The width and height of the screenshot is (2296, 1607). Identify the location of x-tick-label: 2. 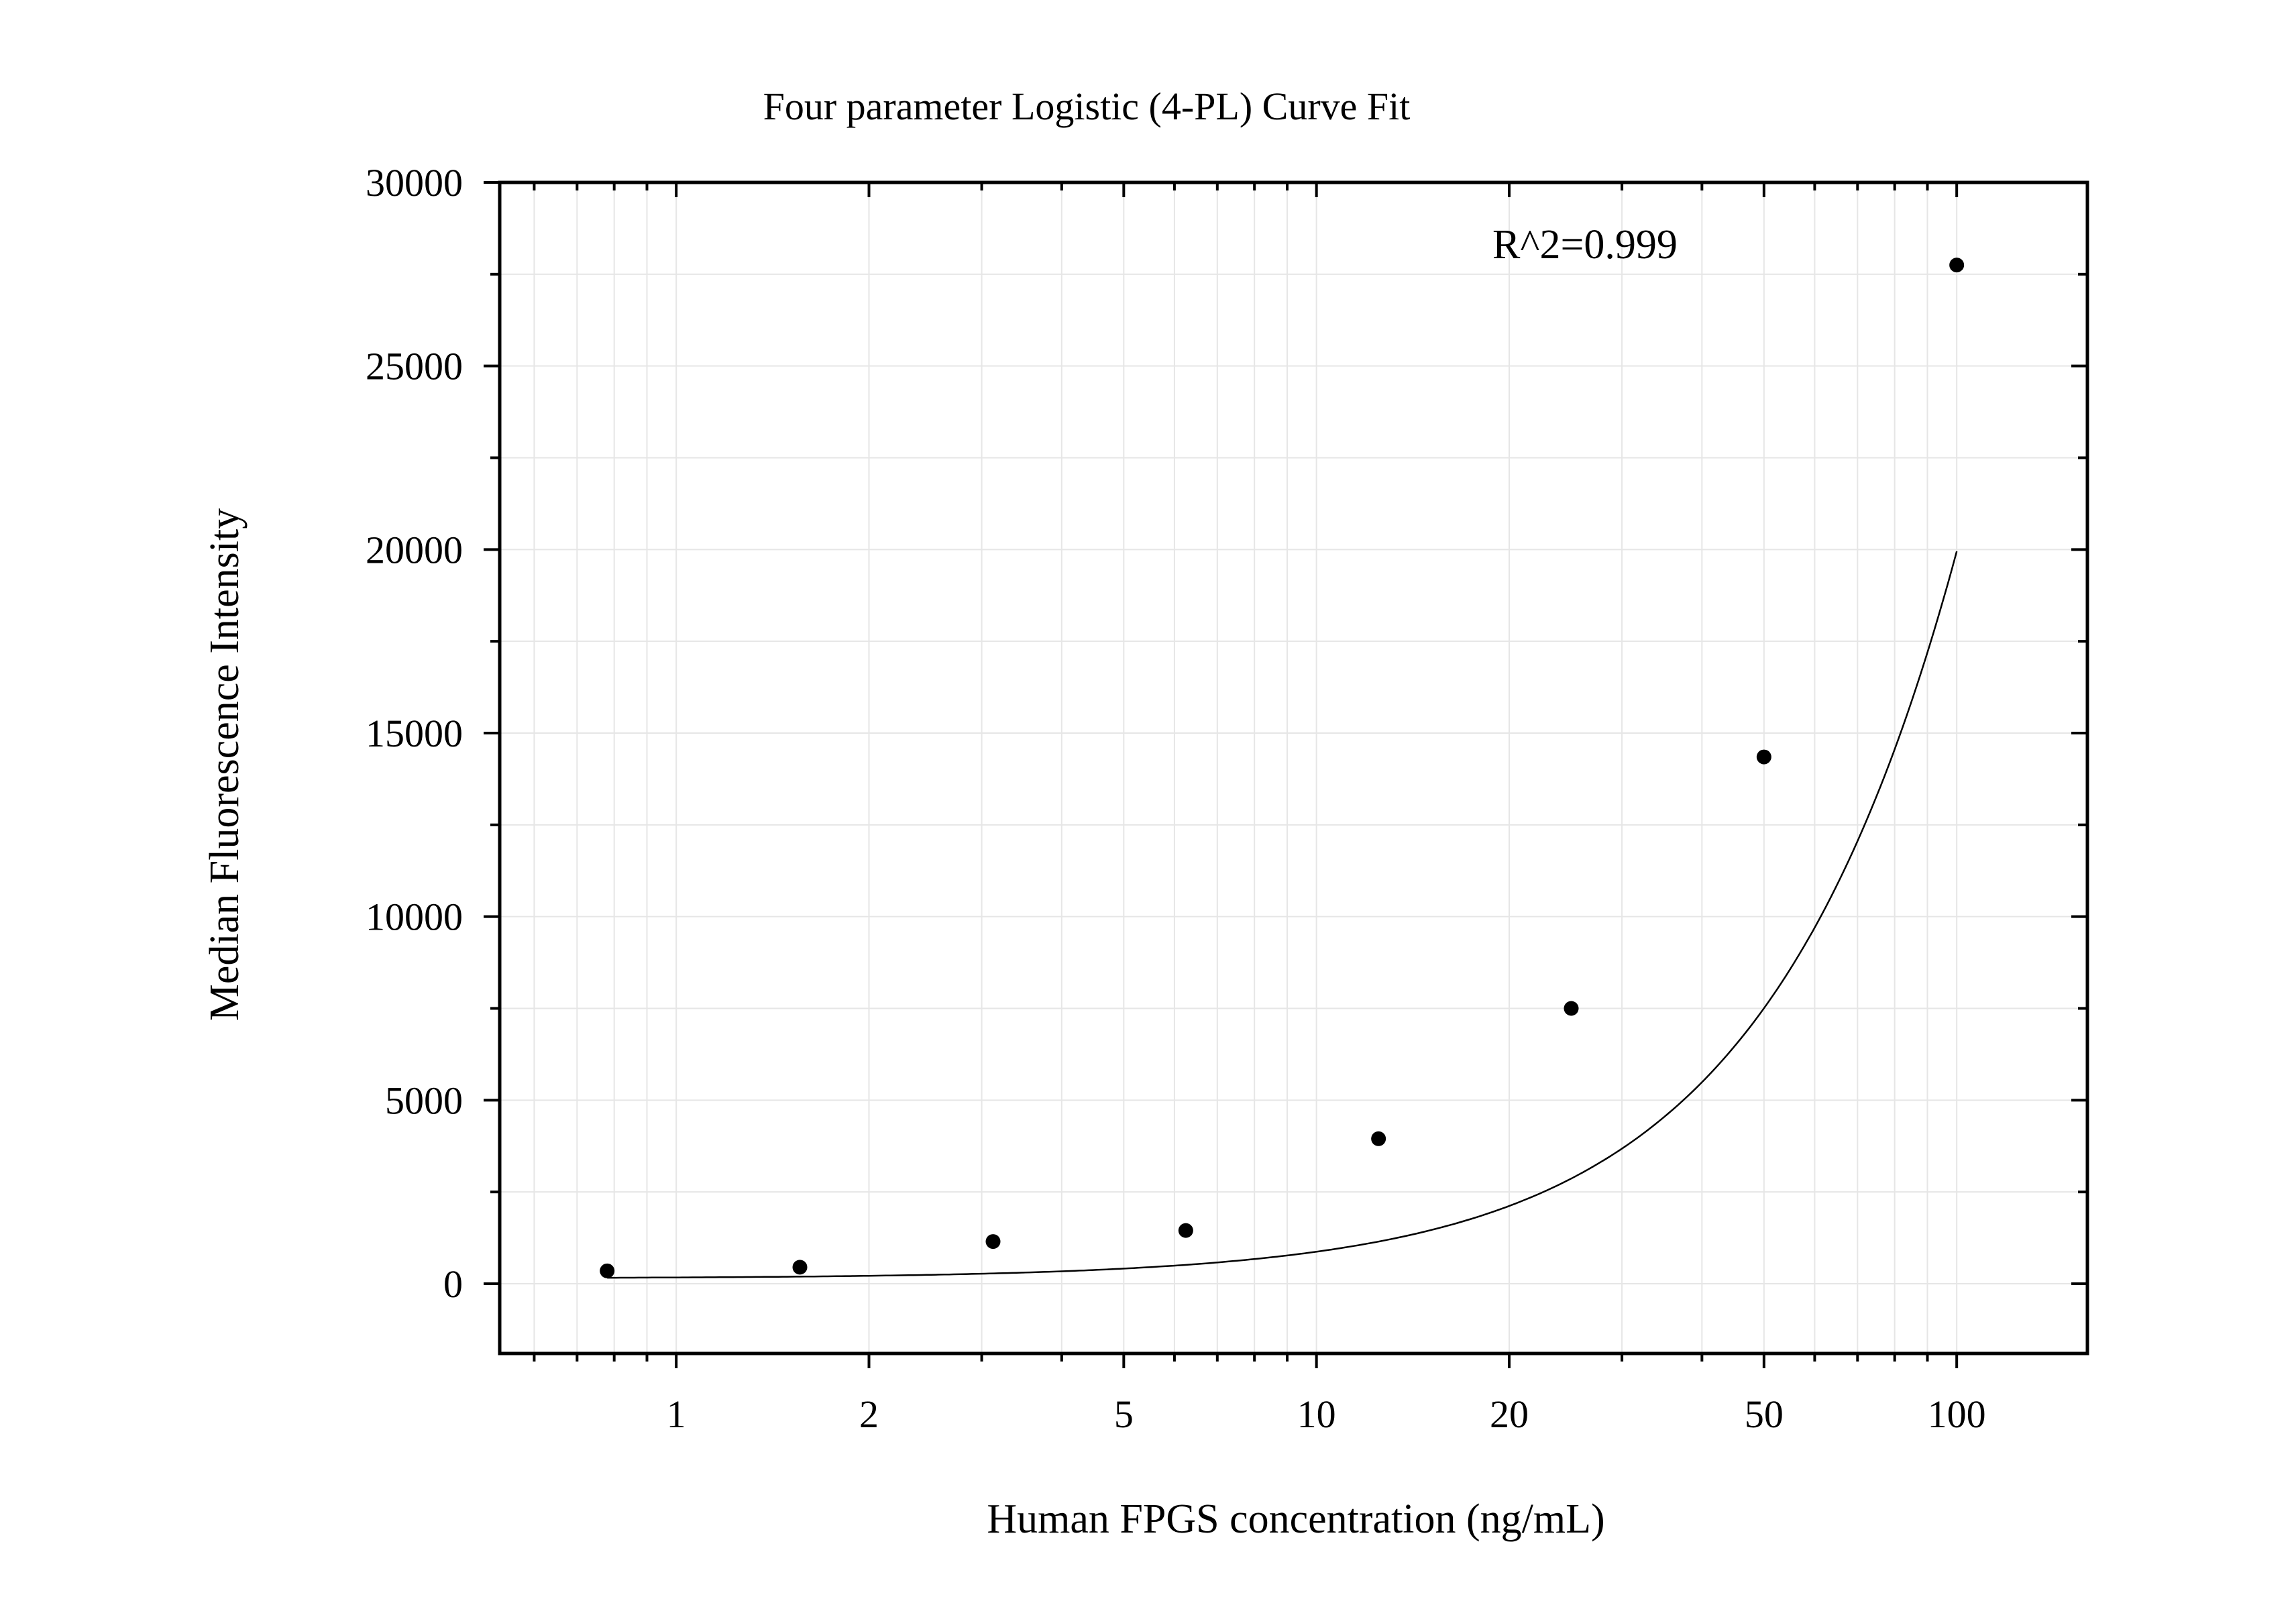
(869, 1414).